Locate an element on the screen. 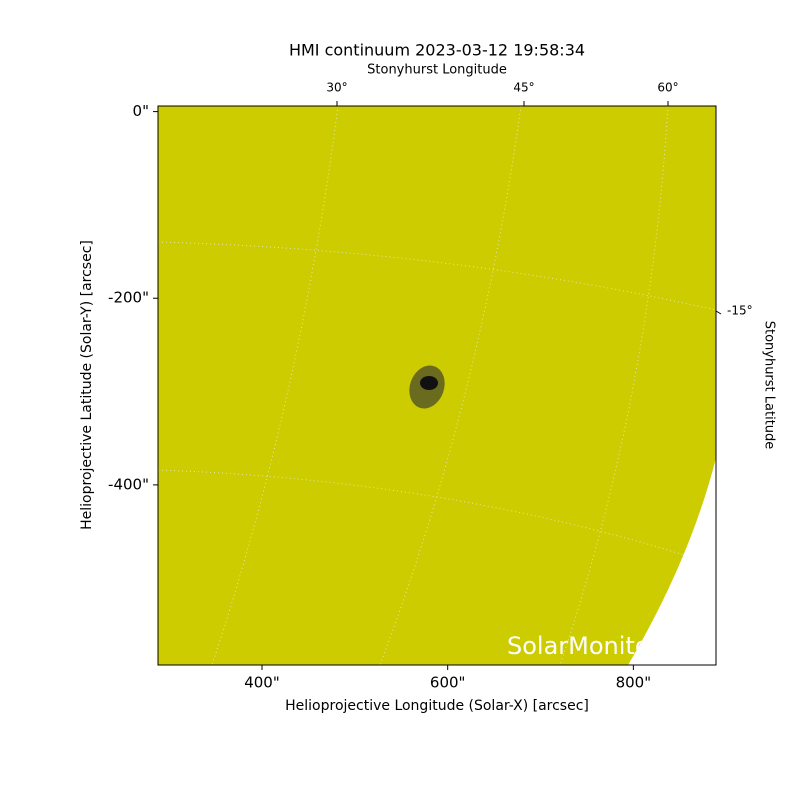  x2-tick-label: 30° is located at coordinates (336, 88).